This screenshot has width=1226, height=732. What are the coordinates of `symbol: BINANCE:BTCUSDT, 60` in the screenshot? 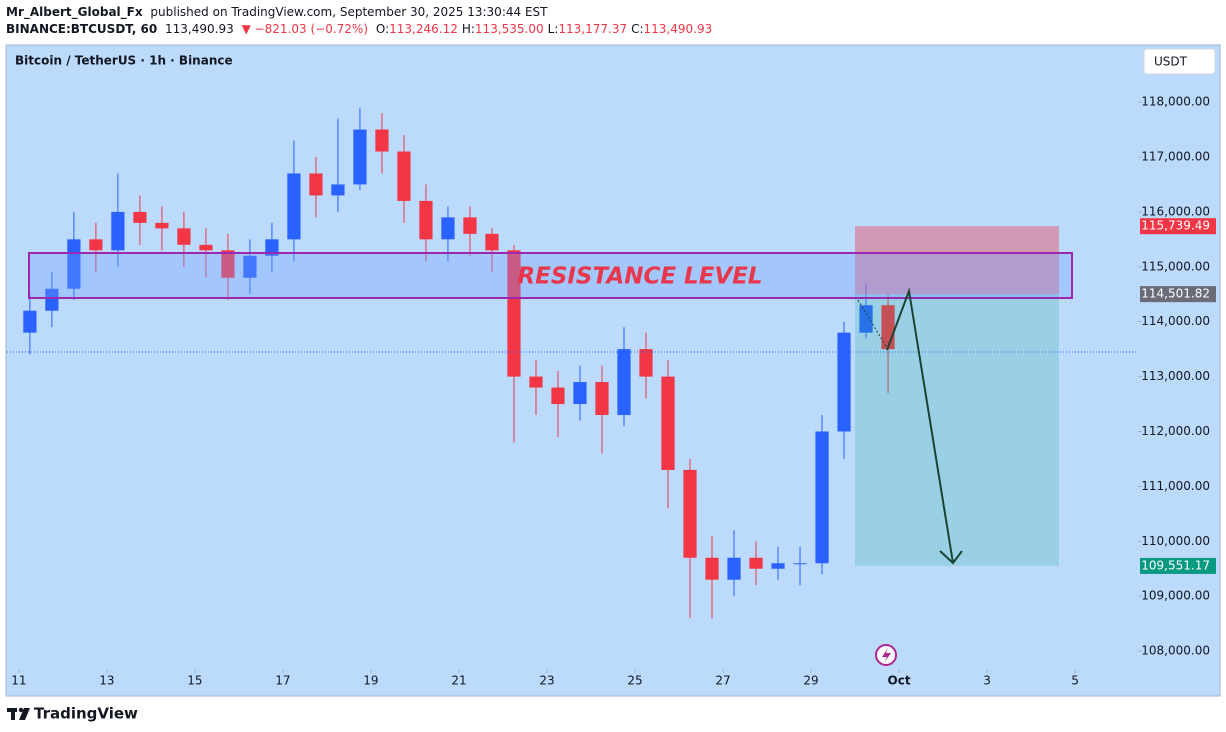 It's located at (81, 29).